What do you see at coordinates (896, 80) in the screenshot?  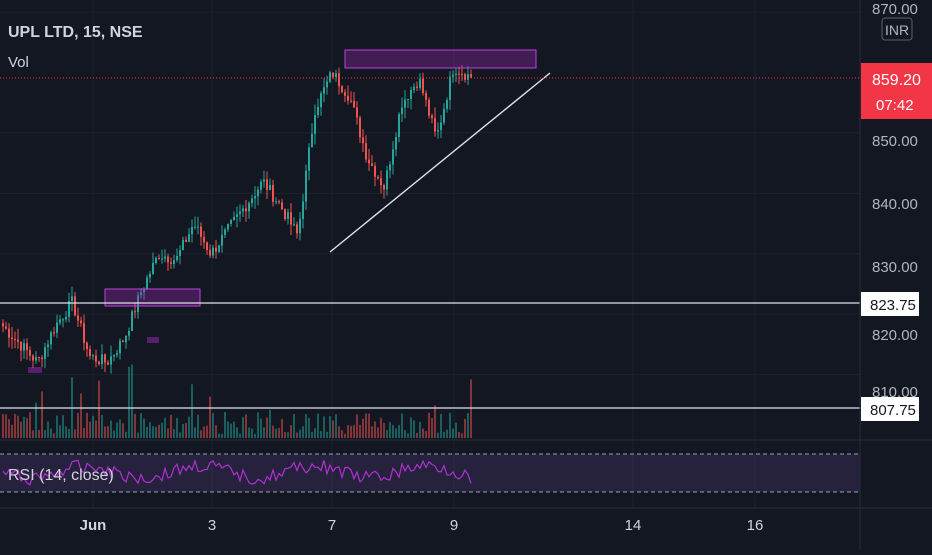 I see `current-price-value: 859.20` at bounding box center [896, 80].